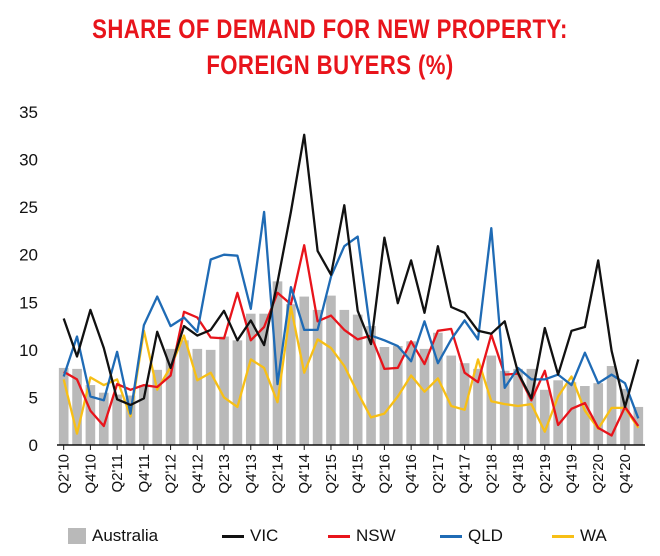  What do you see at coordinates (331, 474) in the screenshot?
I see `x-tick-label: Q2'15` at bounding box center [331, 474].